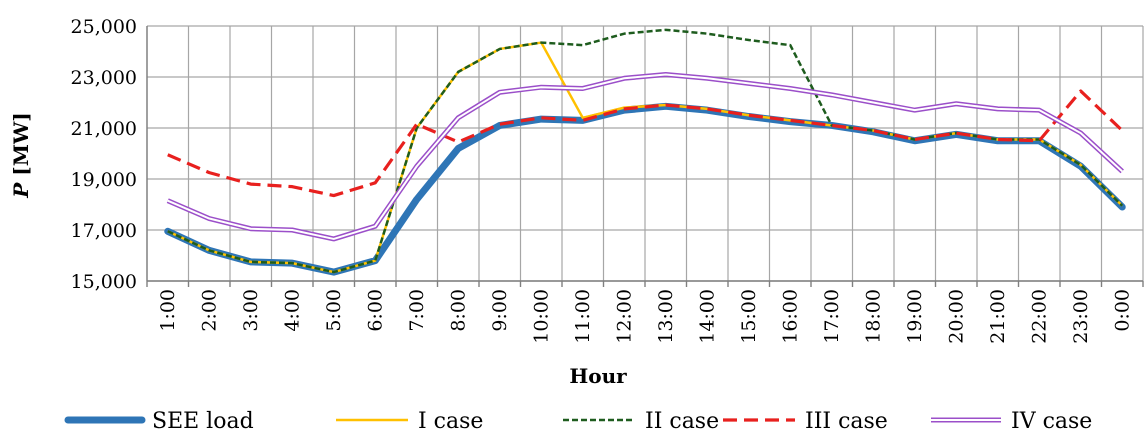 The image size is (1145, 435). What do you see at coordinates (956, 316) in the screenshot?
I see `x-tick-label: 20:00` at bounding box center [956, 316].